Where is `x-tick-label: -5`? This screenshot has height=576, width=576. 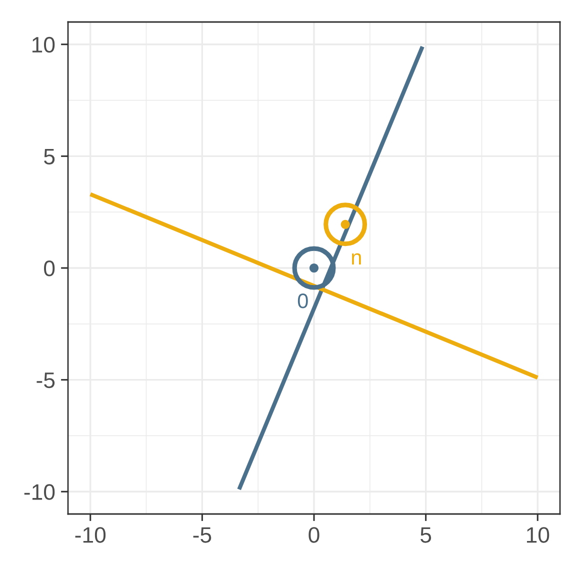
x-tick-label: -5 is located at coordinates (202, 535).